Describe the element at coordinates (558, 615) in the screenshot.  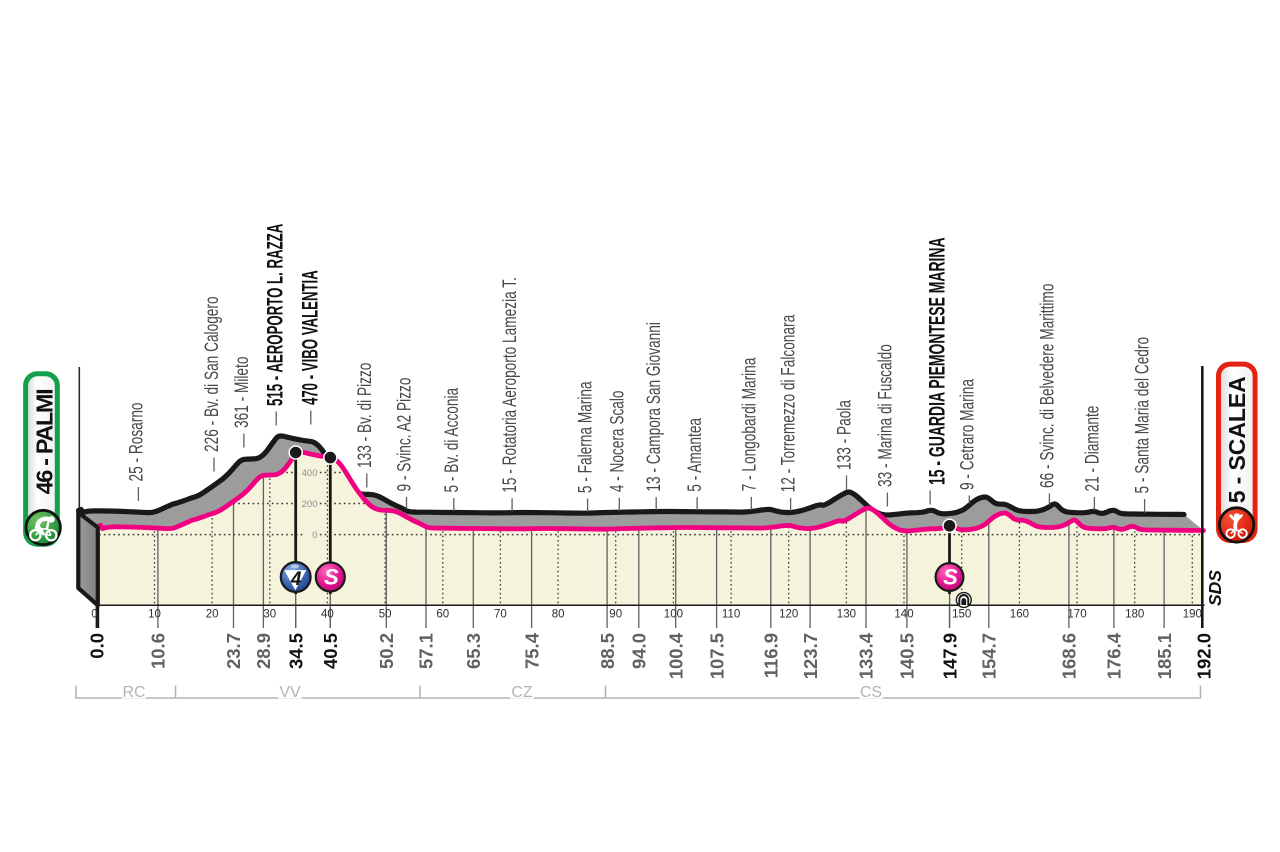
I see `svg-text: 80` at that location.